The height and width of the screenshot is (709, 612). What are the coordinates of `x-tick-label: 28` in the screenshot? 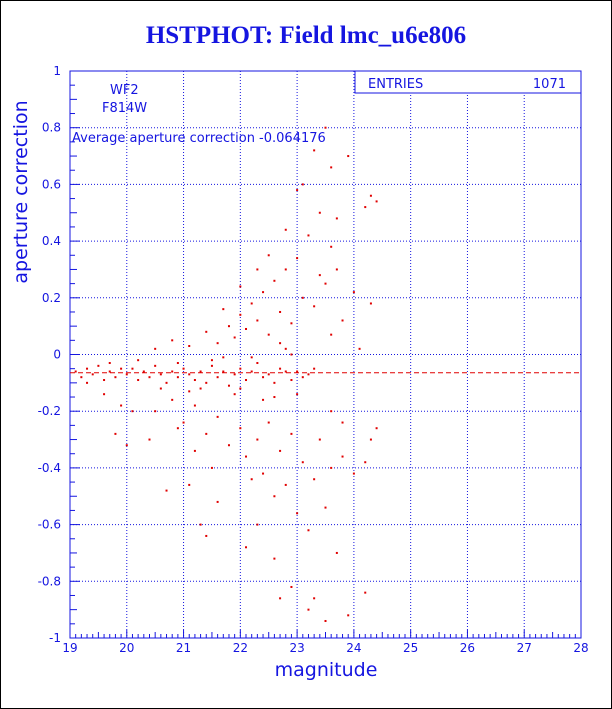 It's located at (580, 648).